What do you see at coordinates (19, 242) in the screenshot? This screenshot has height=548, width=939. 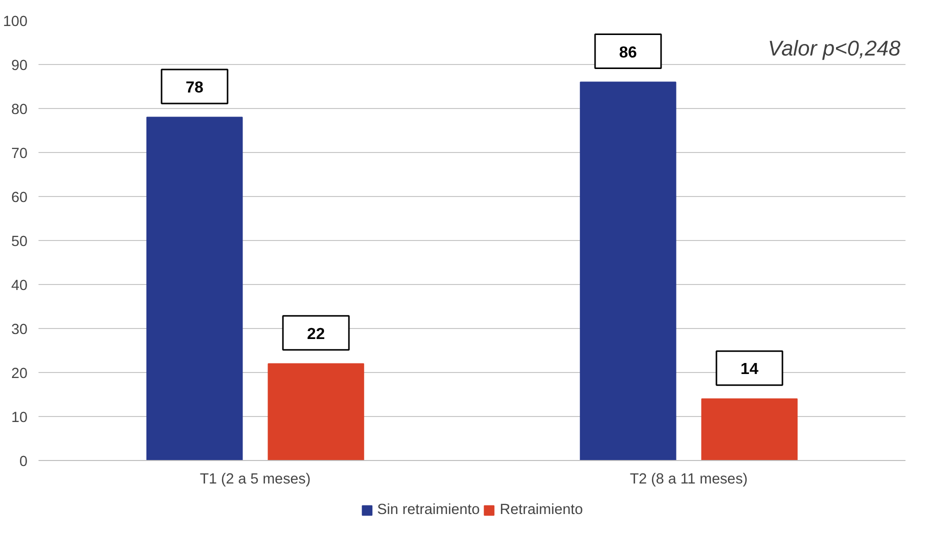 I see `y-tick-label: 50` at bounding box center [19, 242].